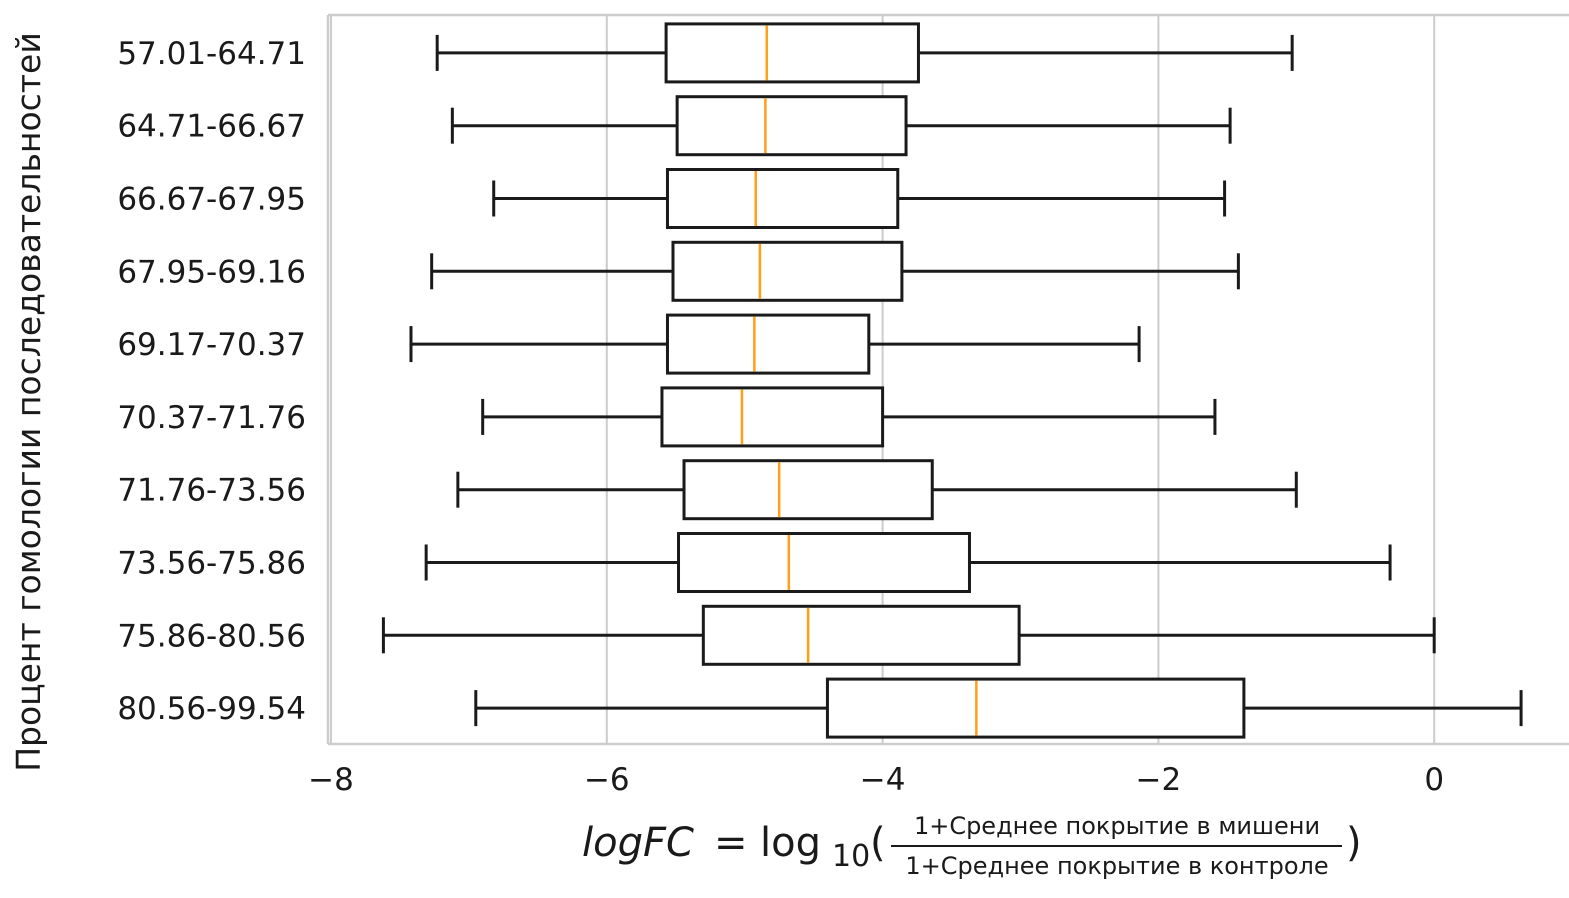 The image size is (1569, 898). Describe the element at coordinates (211, 418) in the screenshot. I see `y-tick-label: 70.37-71.76` at that location.